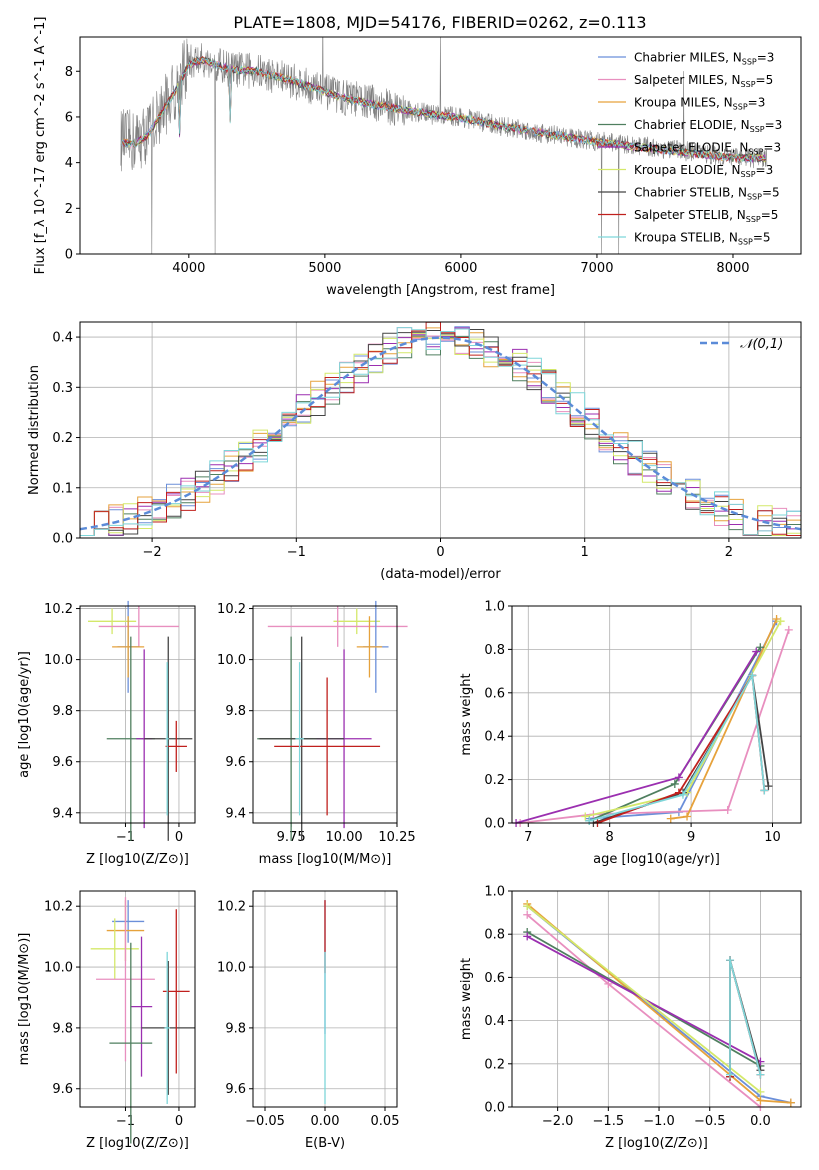  What do you see at coordinates (69, 72) in the screenshot?
I see `y-tick-label: 8` at bounding box center [69, 72].